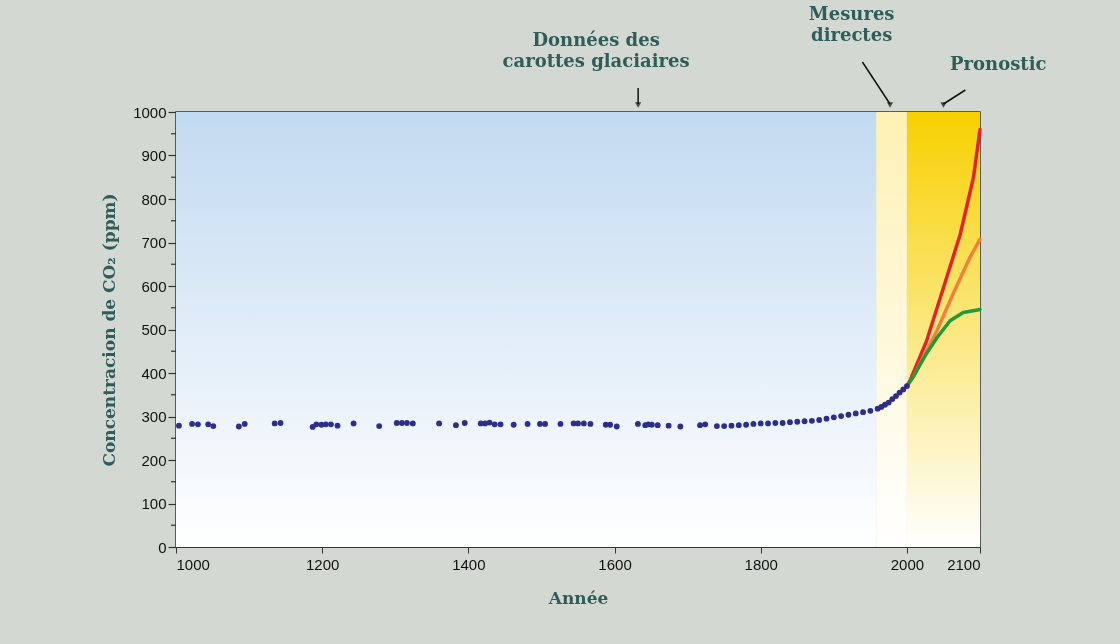 The image size is (1120, 644). Describe the element at coordinates (109, 330) in the screenshot. I see `y-axis-title: Concentracion de CO₂ (ppm)` at that location.